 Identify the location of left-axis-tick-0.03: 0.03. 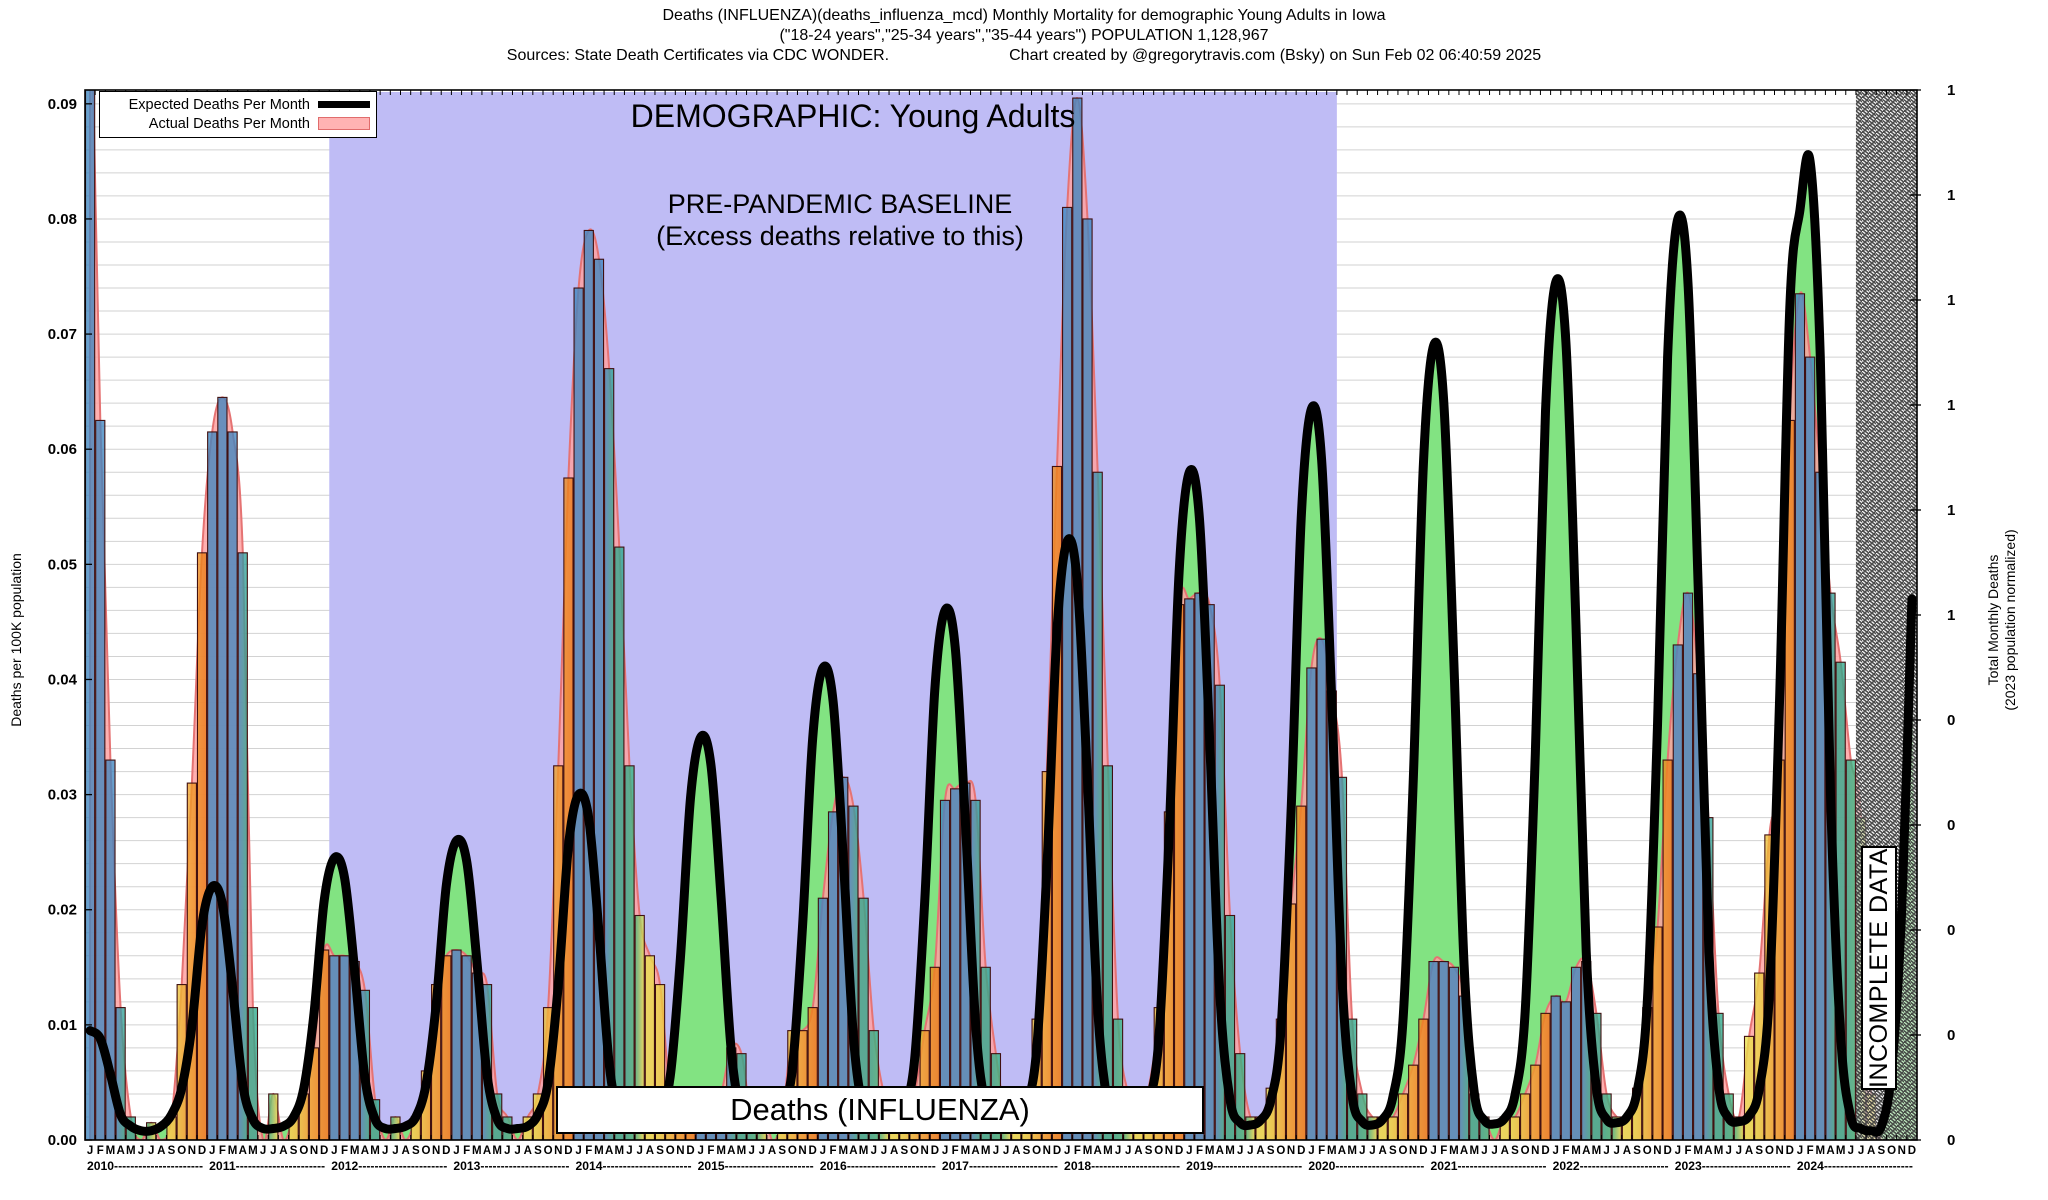
(62, 795).